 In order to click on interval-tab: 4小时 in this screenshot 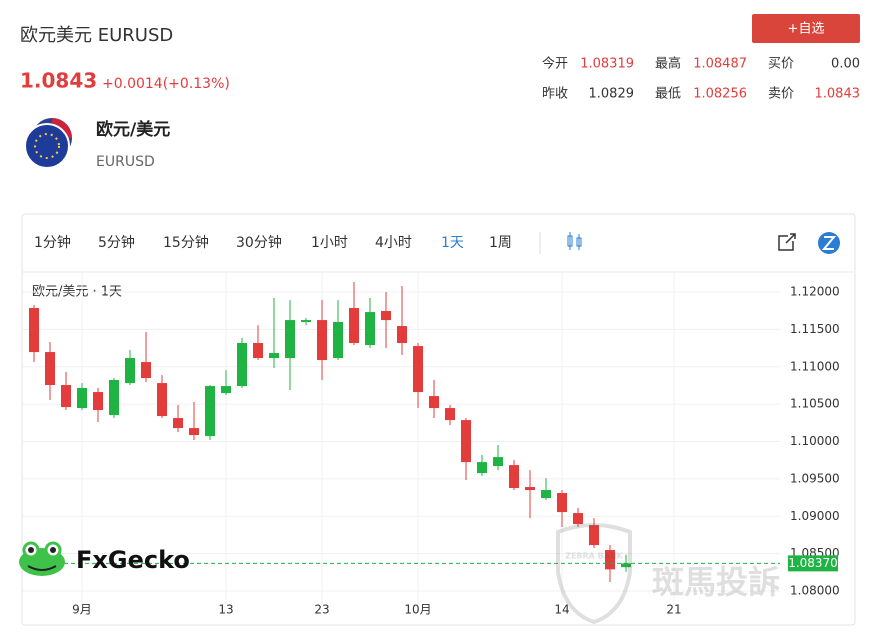, I will do `click(393, 243)`.